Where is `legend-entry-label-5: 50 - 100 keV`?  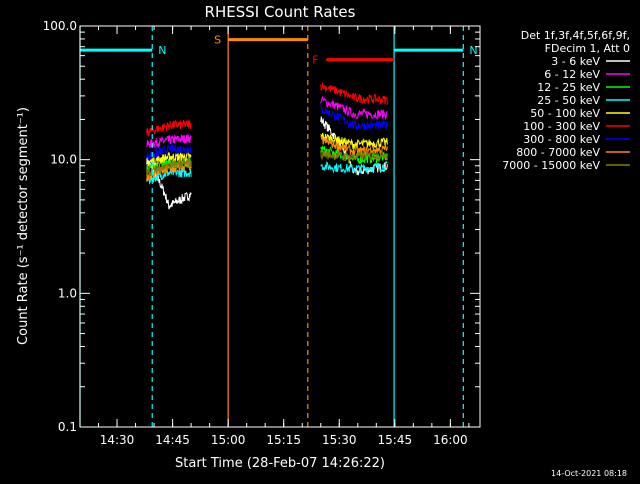 legend-entry-label-5: 50 - 100 keV is located at coordinates (565, 113).